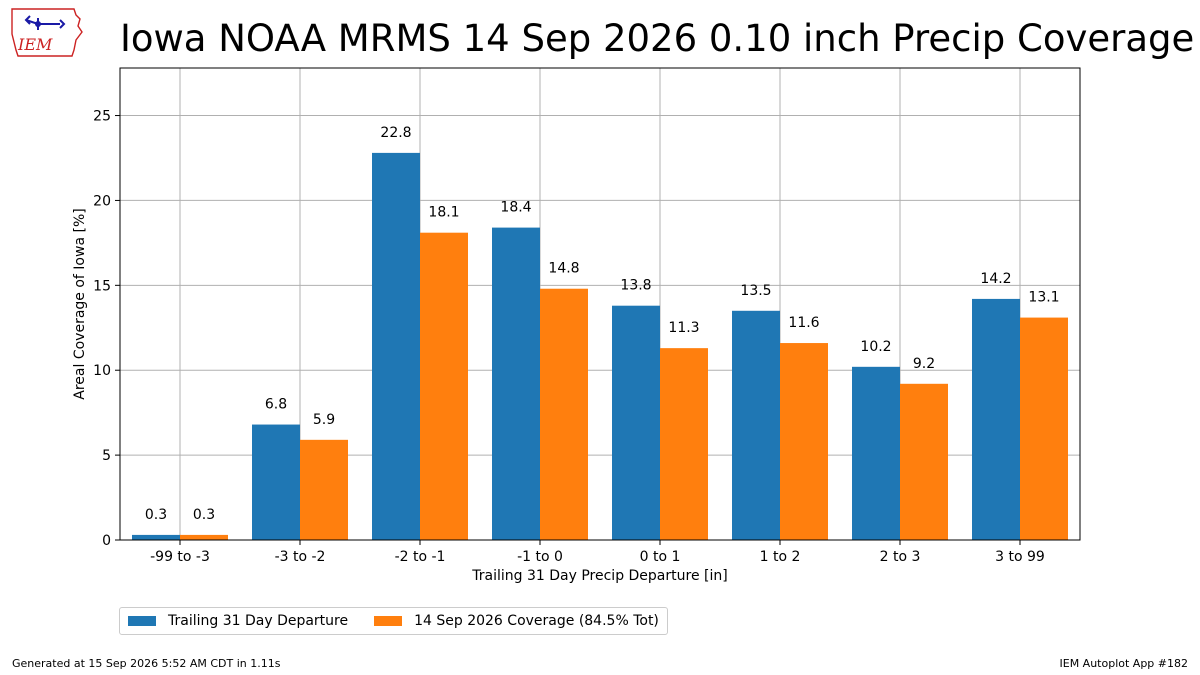  What do you see at coordinates (106, 541) in the screenshot?
I see `y-tick-label: 0` at bounding box center [106, 541].